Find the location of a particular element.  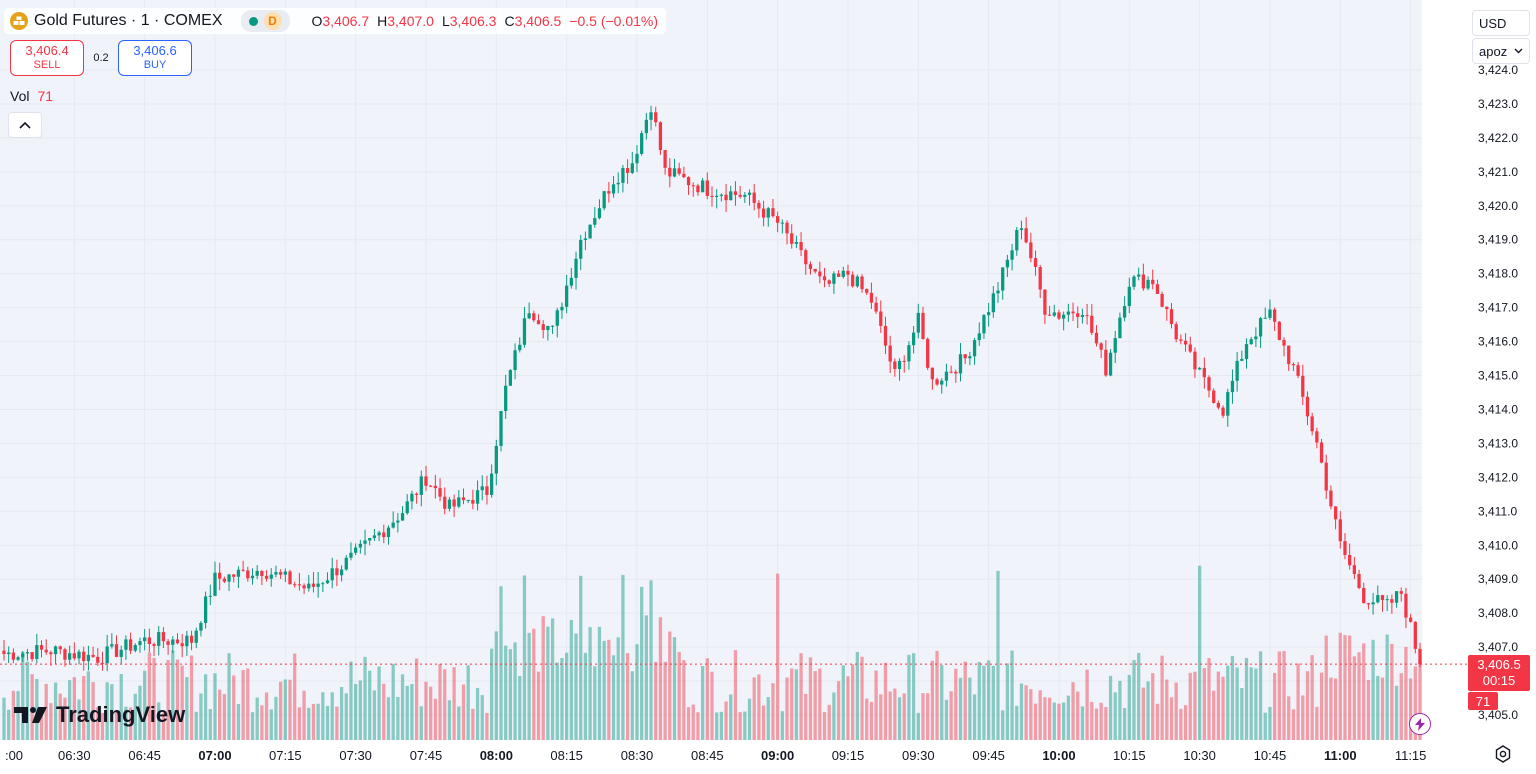

x-tick-label: 07:15 is located at coordinates (285, 755).